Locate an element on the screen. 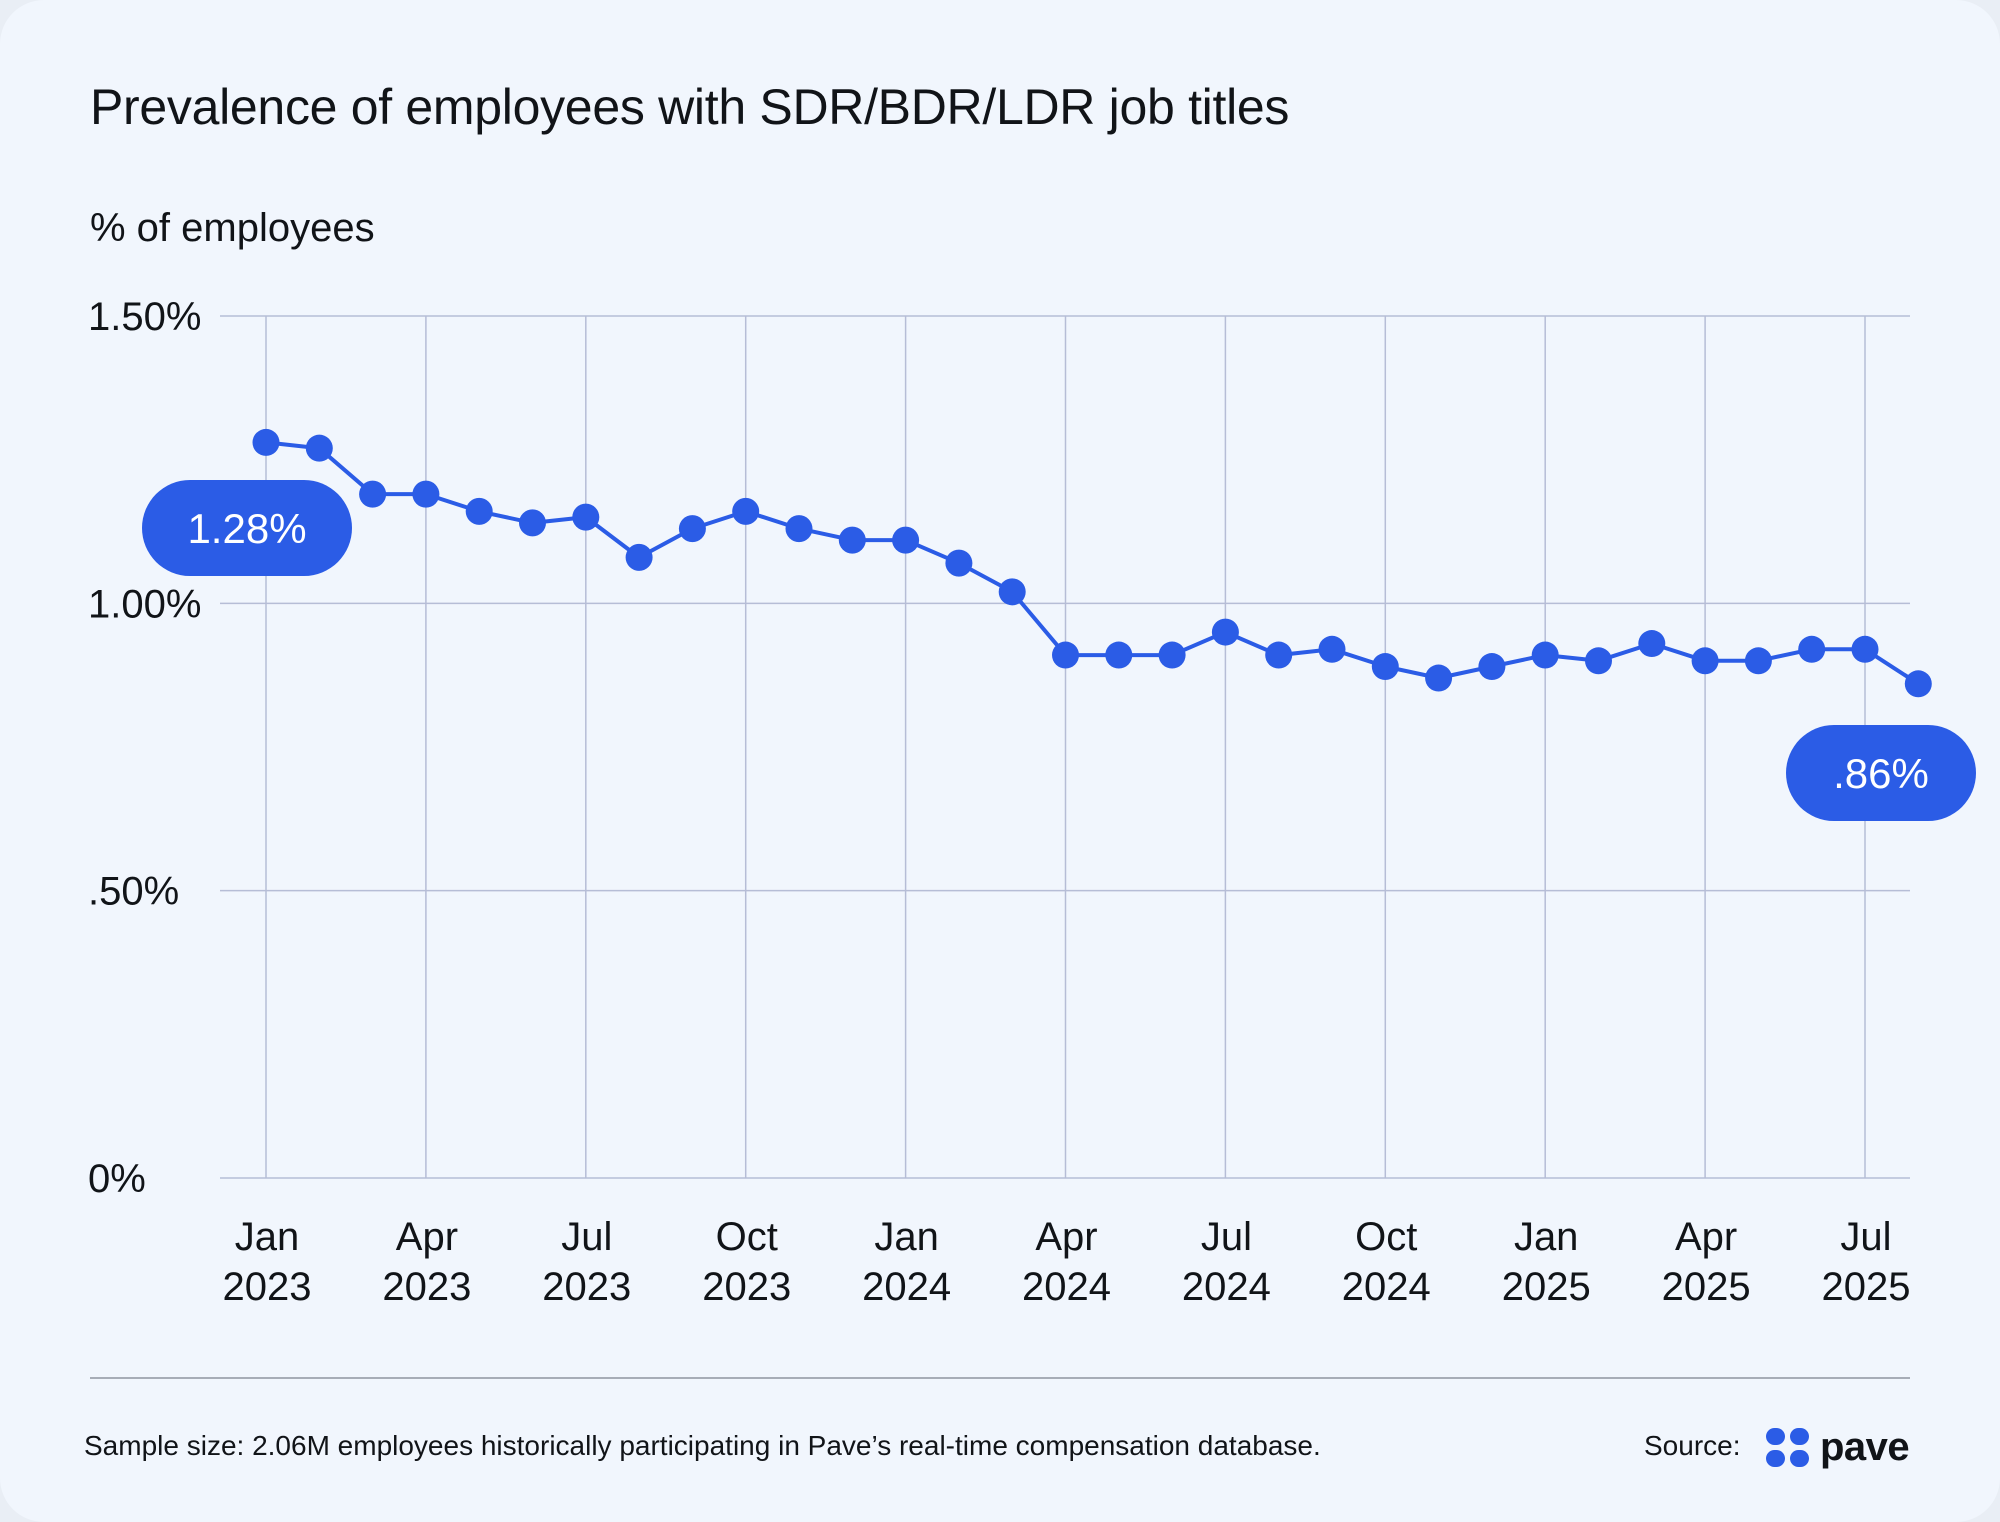 Image resolution: width=2000 pixels, height=1522 pixels. series-polyline is located at coordinates (1092, 563).